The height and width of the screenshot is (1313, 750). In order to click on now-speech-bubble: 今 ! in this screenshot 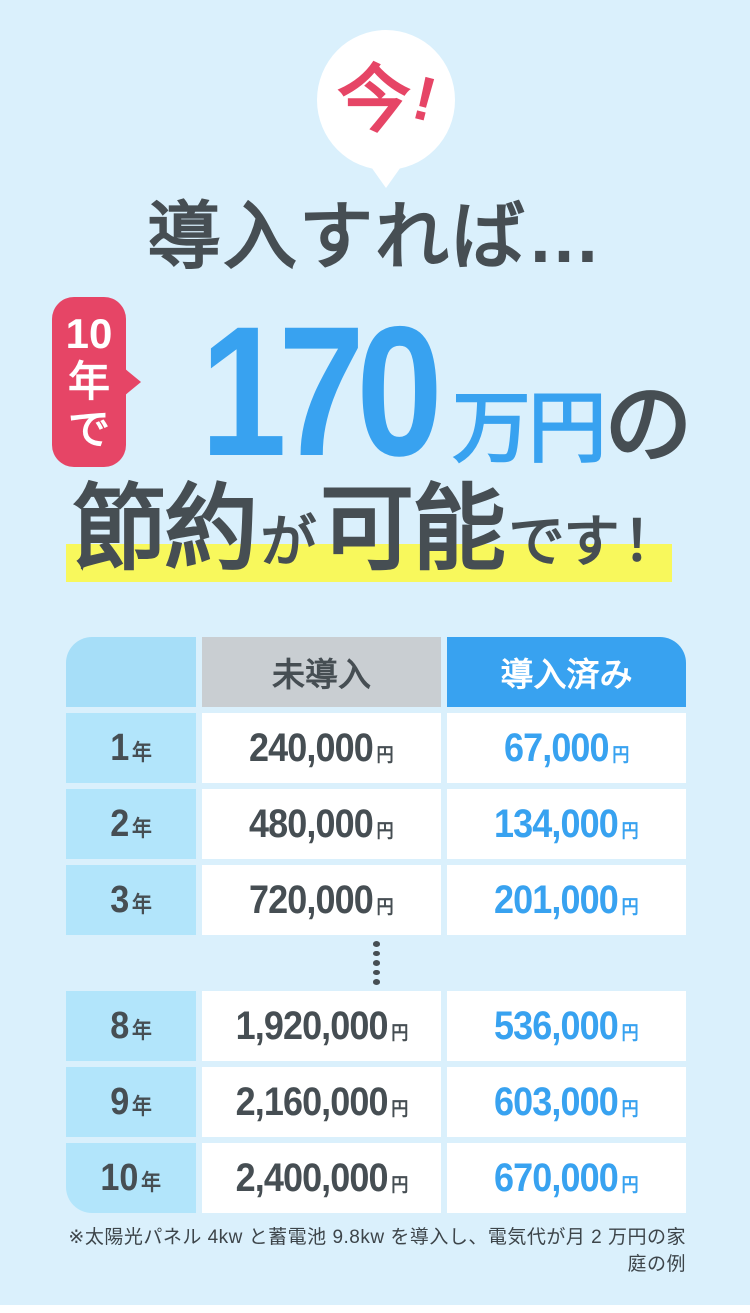, I will do `click(386, 100)`.